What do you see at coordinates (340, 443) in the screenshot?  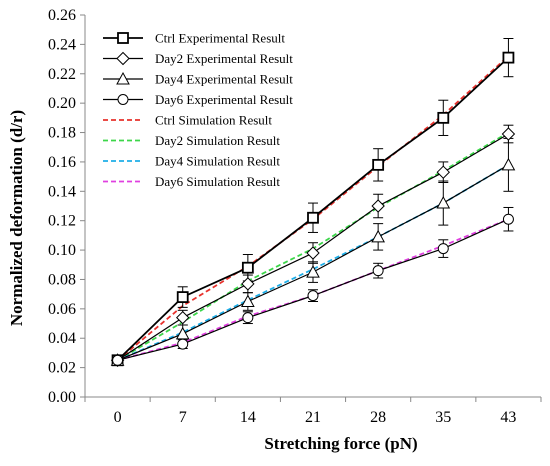 I see `x-axis-title: Stretching force (pN)` at bounding box center [340, 443].